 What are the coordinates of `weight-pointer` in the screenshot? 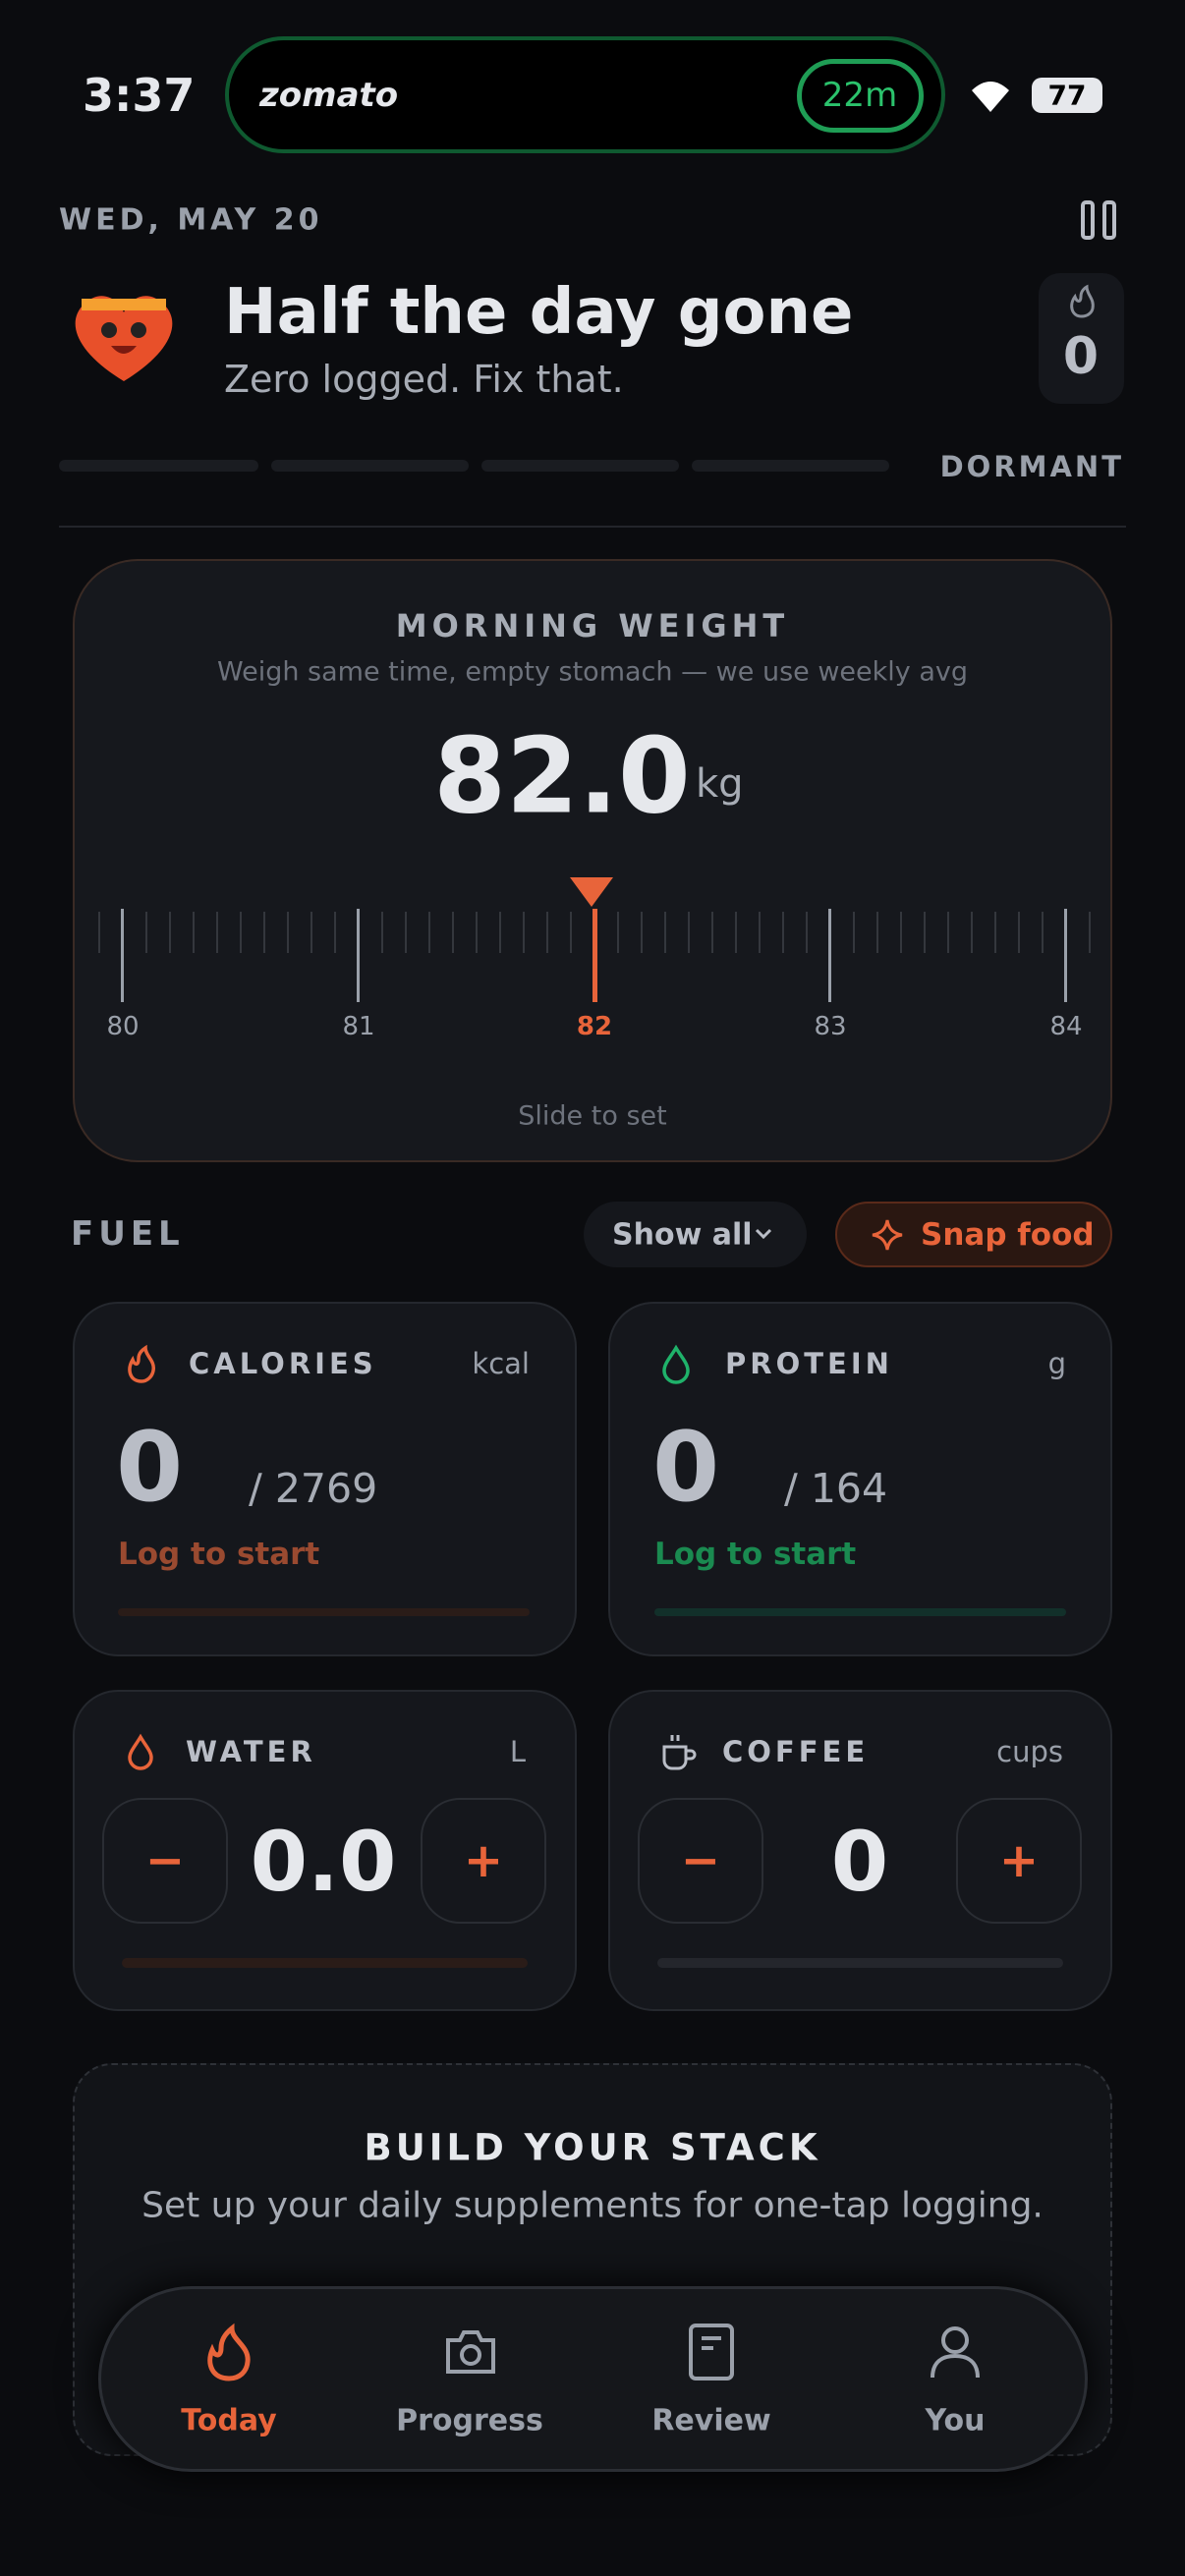 It's located at (592, 892).